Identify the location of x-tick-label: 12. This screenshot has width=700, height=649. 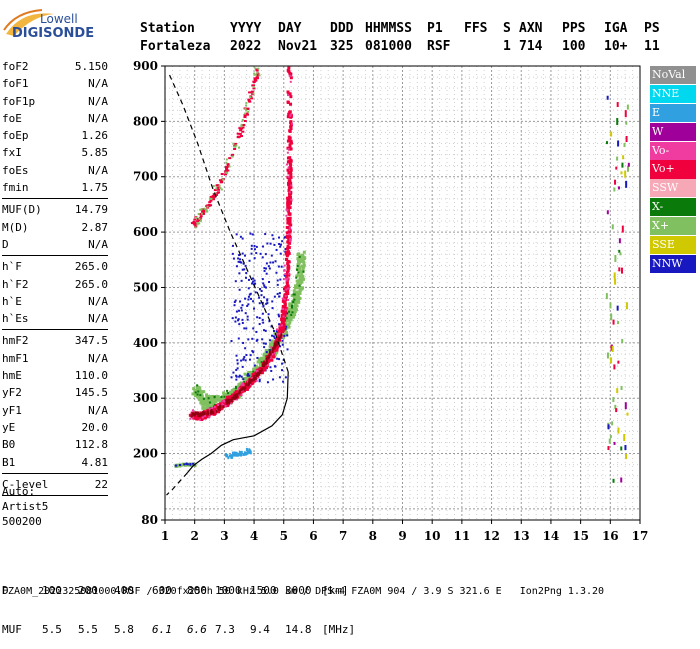
(491, 536).